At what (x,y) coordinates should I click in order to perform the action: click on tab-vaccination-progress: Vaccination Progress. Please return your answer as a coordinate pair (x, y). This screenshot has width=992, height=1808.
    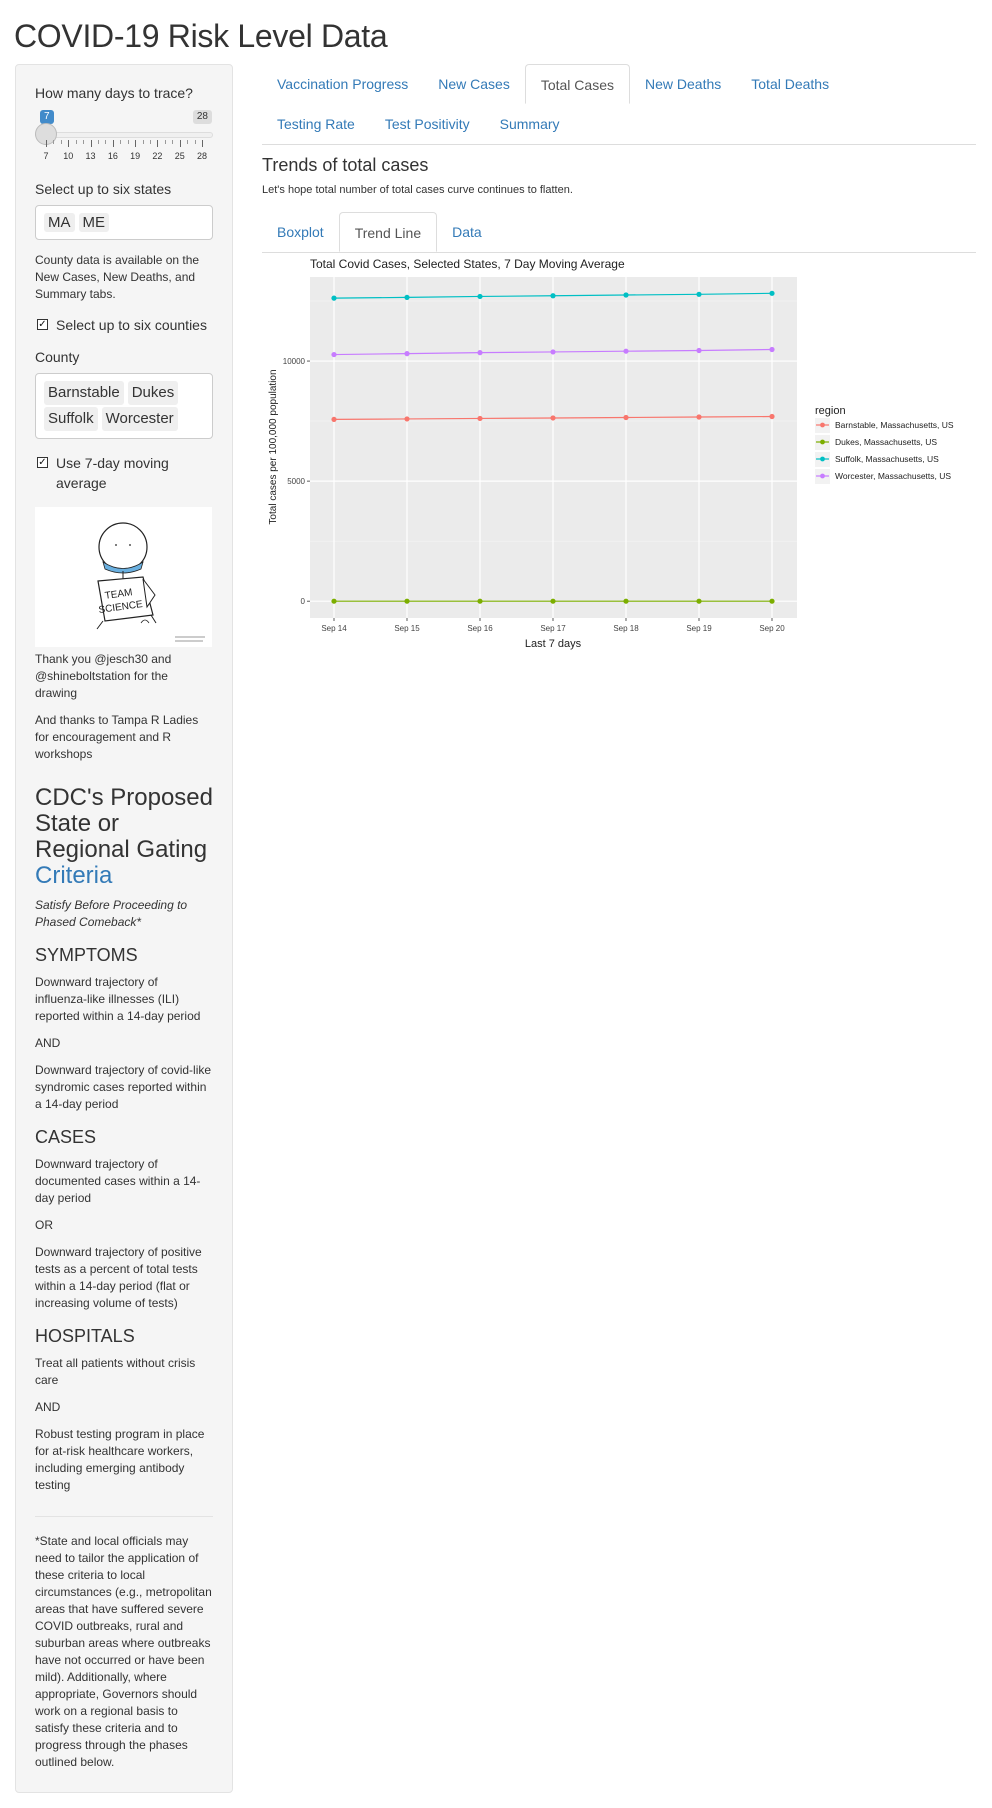
    Looking at the image, I should click on (343, 84).